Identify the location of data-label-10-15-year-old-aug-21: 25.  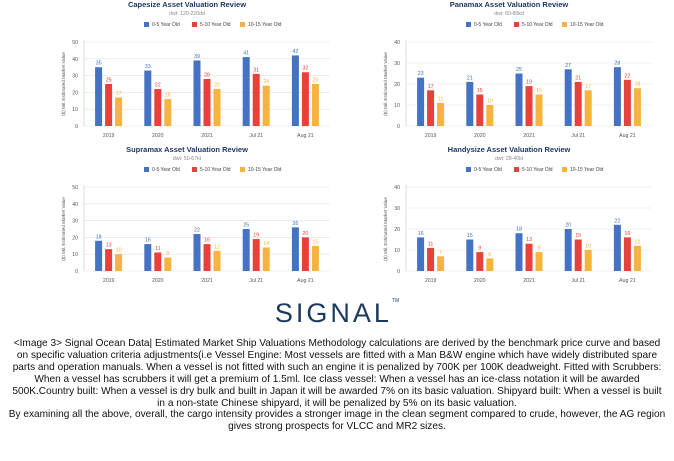
(315, 81).